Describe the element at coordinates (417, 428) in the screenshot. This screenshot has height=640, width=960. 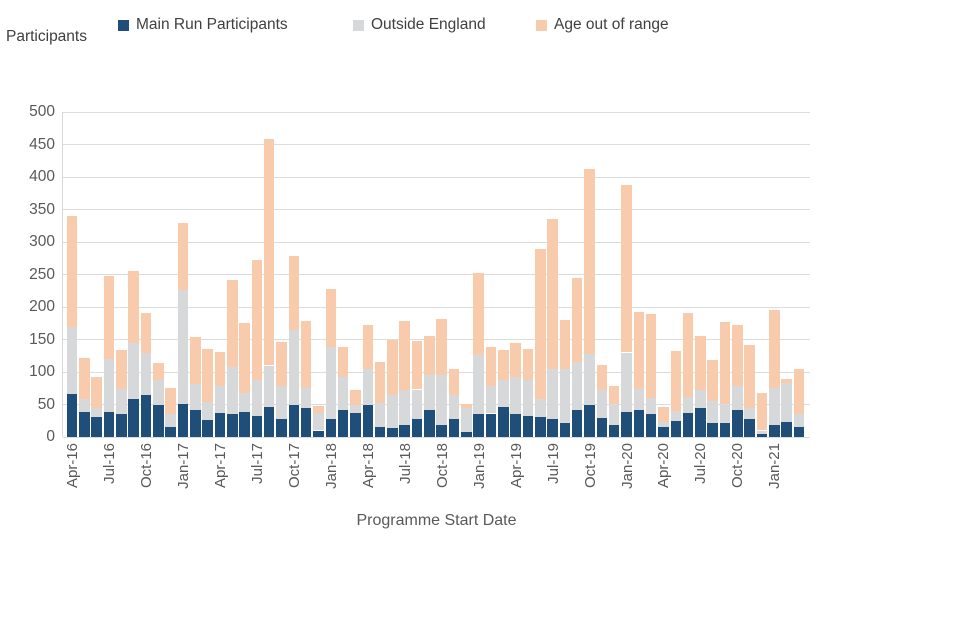
I see `bar-segment-Aug-18-main-run-participants` at that location.